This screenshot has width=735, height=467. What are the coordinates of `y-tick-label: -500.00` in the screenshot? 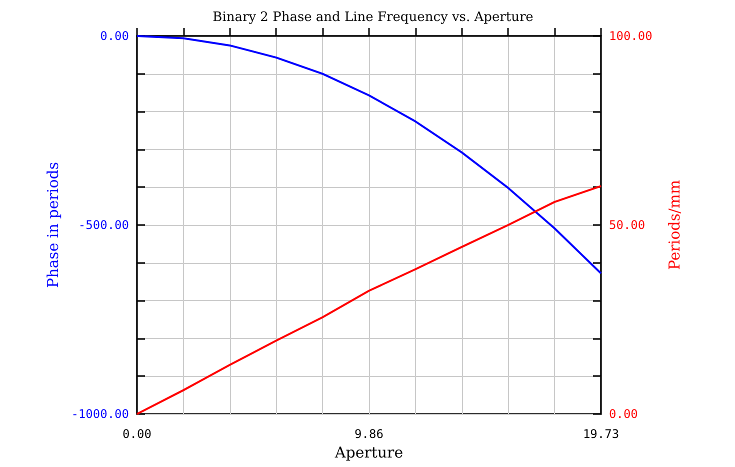 It's located at (103, 225).